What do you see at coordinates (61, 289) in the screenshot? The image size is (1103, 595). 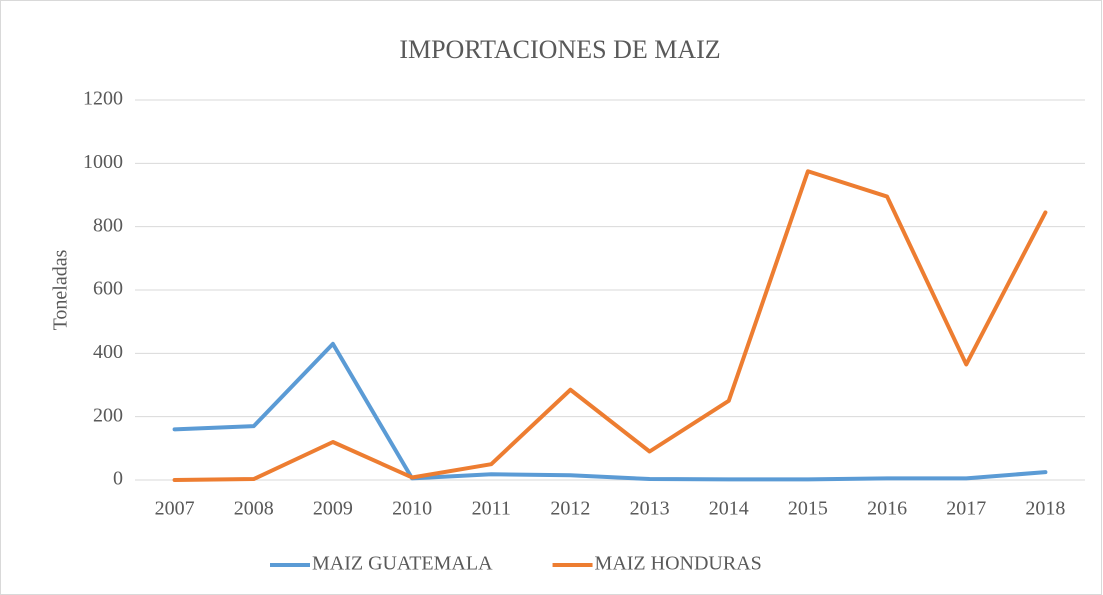 I see `y-axis-label: Toneladas` at bounding box center [61, 289].